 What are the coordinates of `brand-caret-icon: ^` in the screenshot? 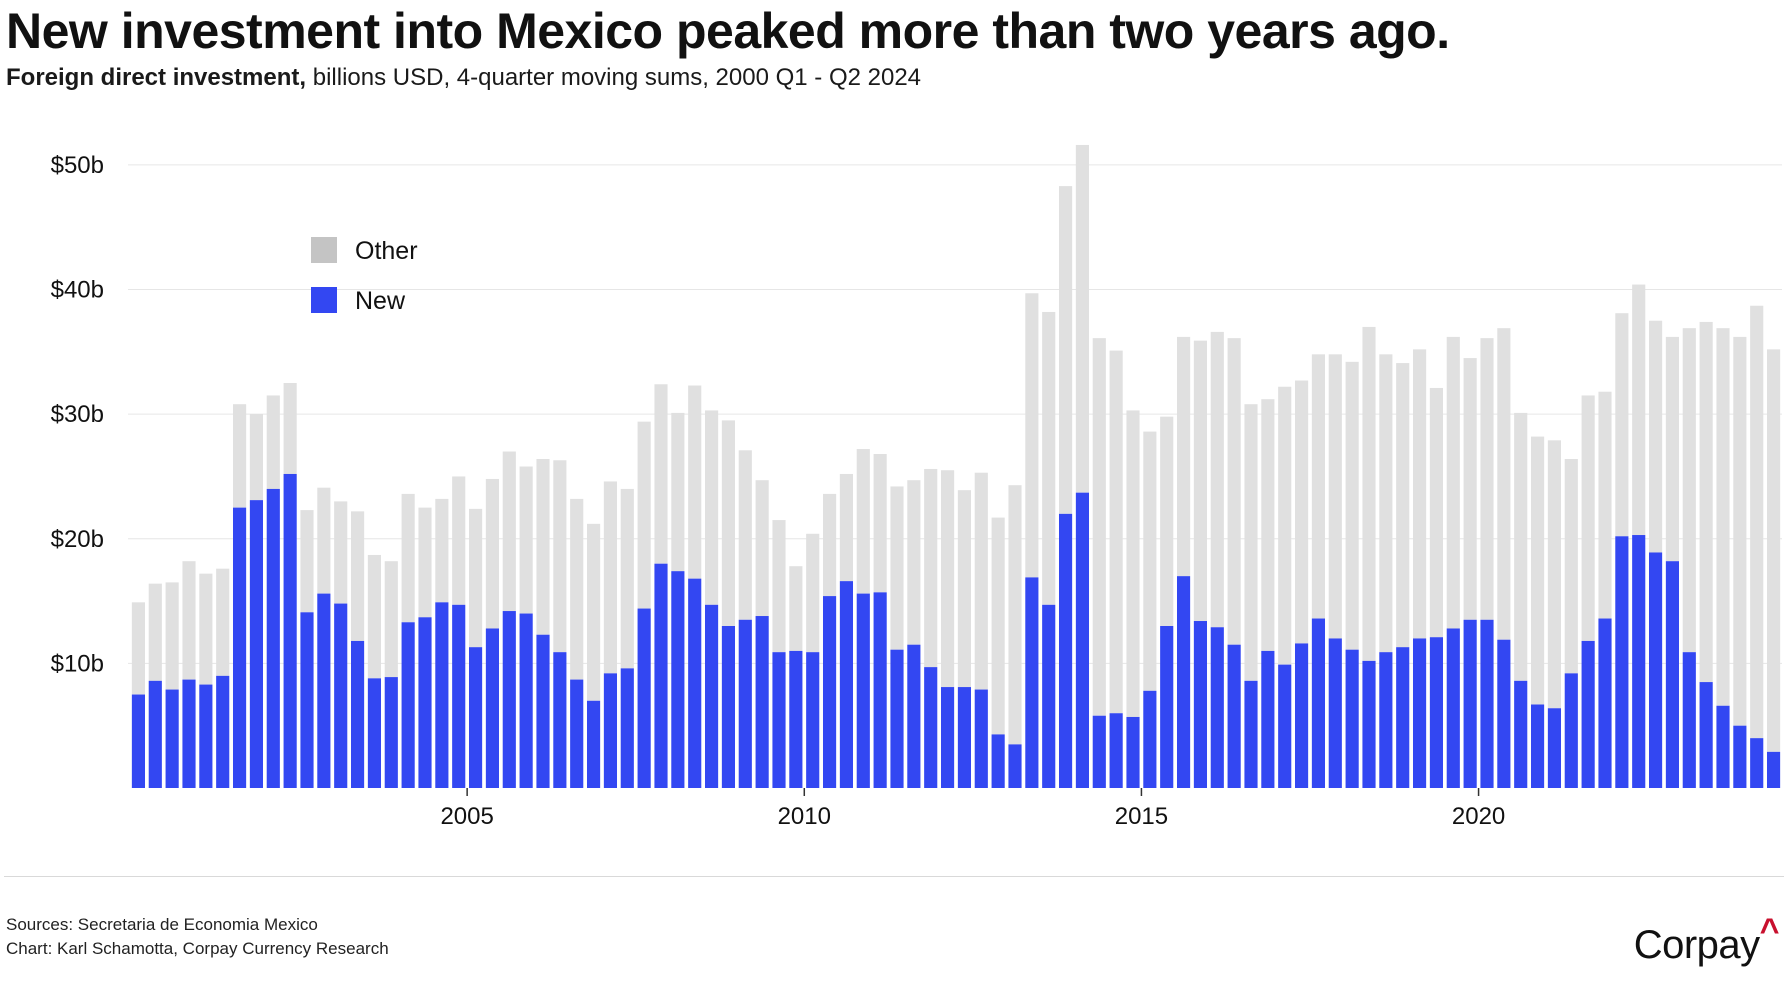 It's located at (1769, 931).